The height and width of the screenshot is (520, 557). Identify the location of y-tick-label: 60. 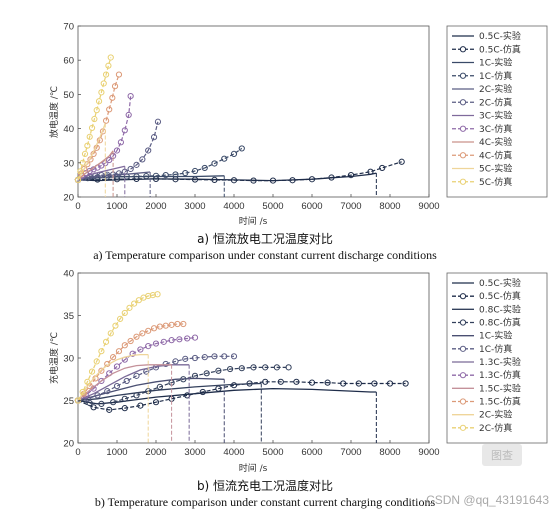
(68, 61).